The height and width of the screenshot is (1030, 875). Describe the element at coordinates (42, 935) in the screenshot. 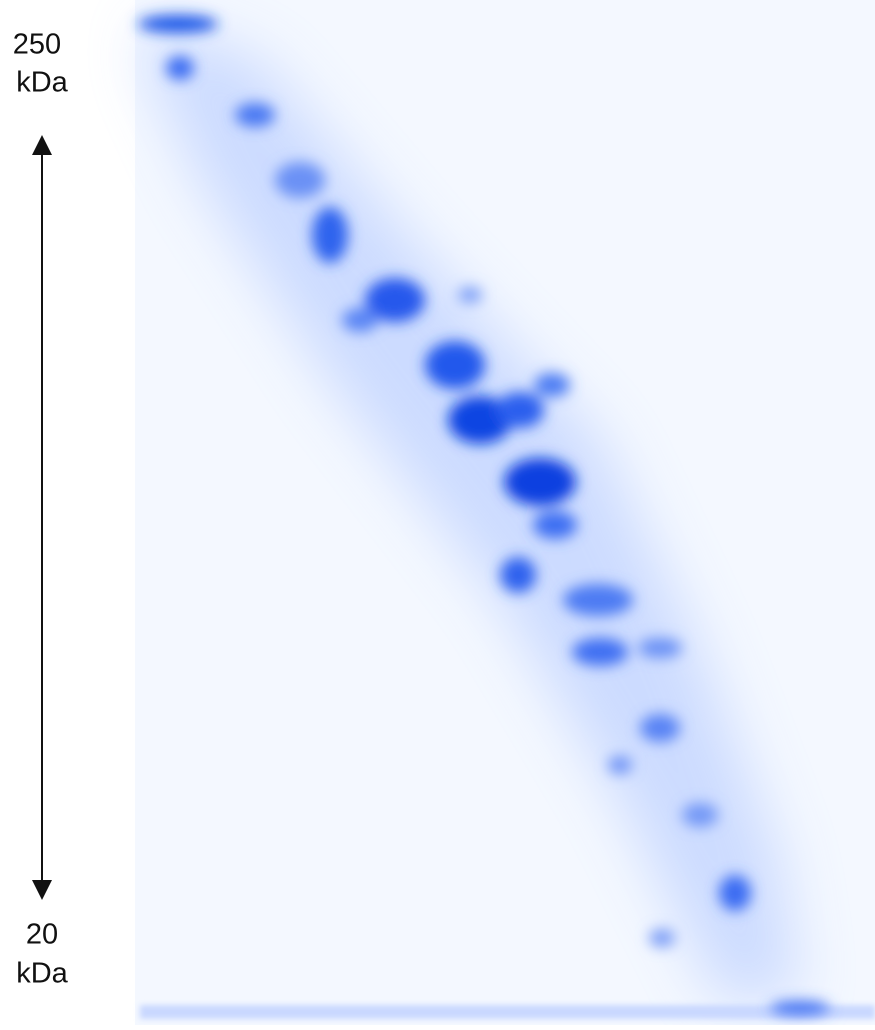

I see `bottom-marker-value: 20` at that location.